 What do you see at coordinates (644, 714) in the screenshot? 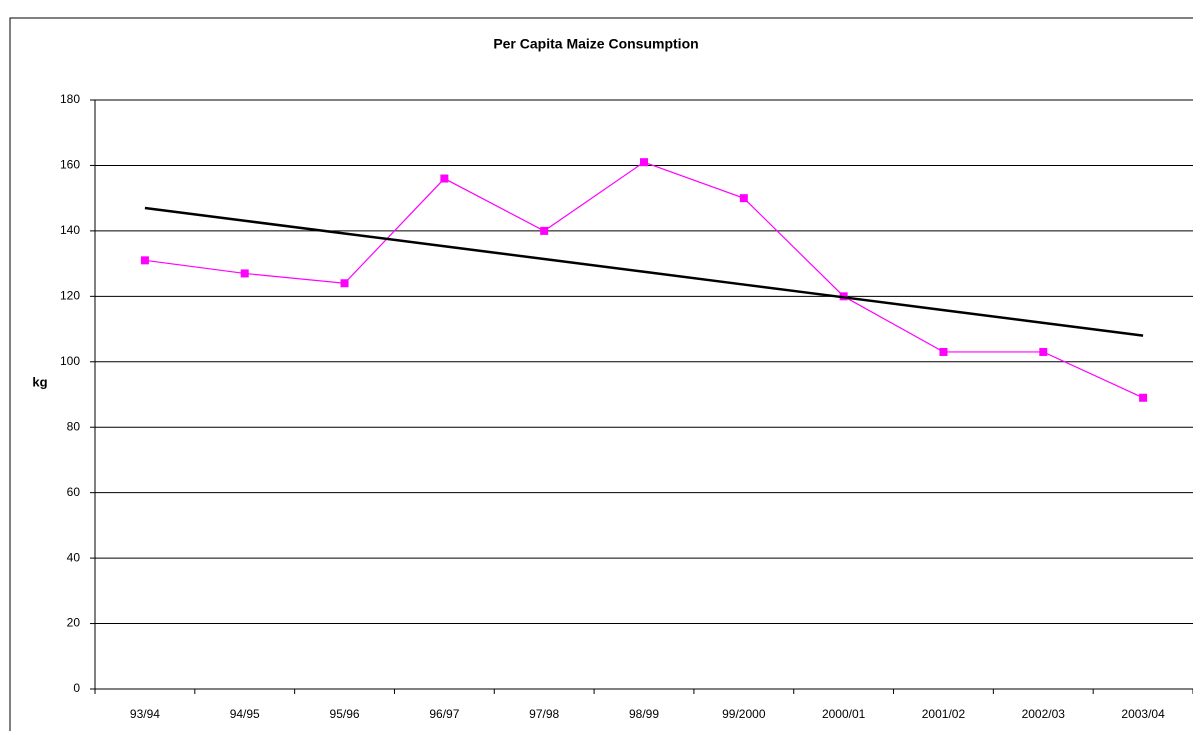
I see `x-tick-label: 98/99` at bounding box center [644, 714].